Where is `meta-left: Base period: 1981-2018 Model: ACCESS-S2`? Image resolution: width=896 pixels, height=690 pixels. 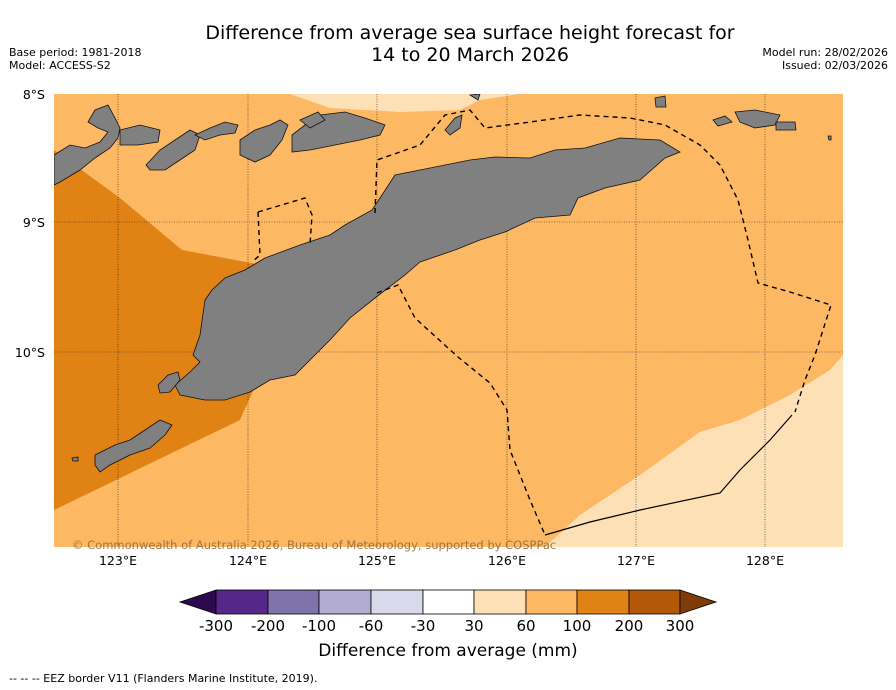
meta-left: Base period: 1981-2018 Model: ACCESS-S2 is located at coordinates (75, 59).